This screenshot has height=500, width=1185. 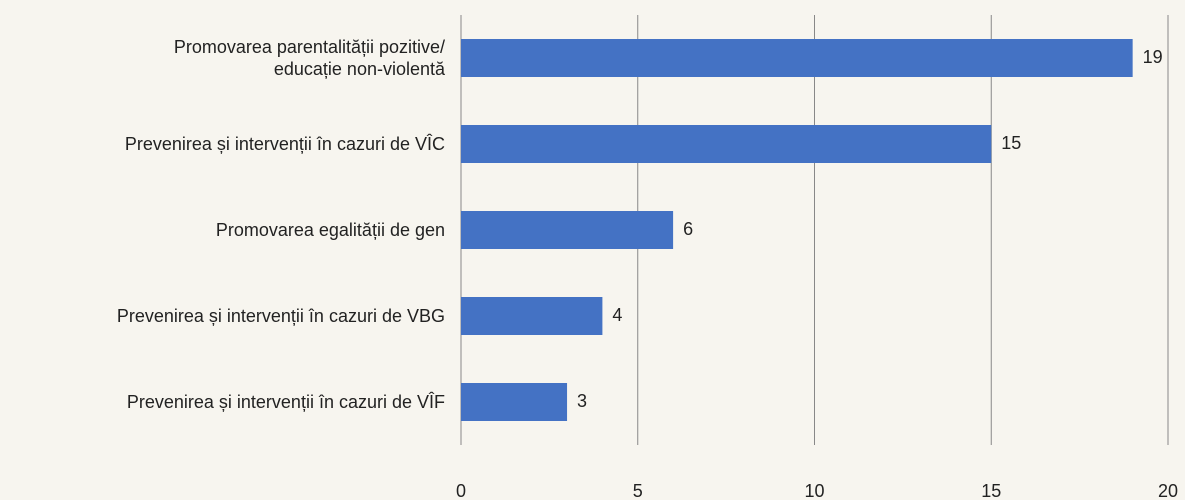 What do you see at coordinates (638, 490) in the screenshot?
I see `x-tick-label: 5` at bounding box center [638, 490].